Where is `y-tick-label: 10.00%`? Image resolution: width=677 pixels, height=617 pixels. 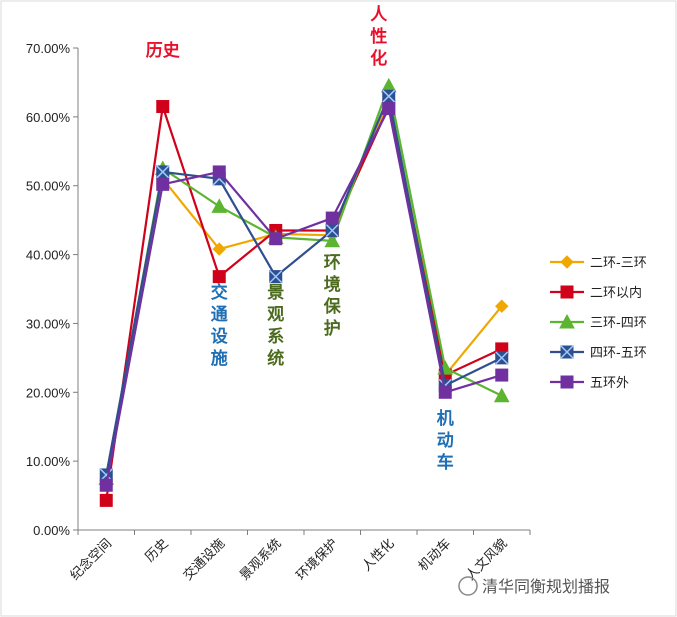
y-tick-label: 10.00% is located at coordinates (48, 461).